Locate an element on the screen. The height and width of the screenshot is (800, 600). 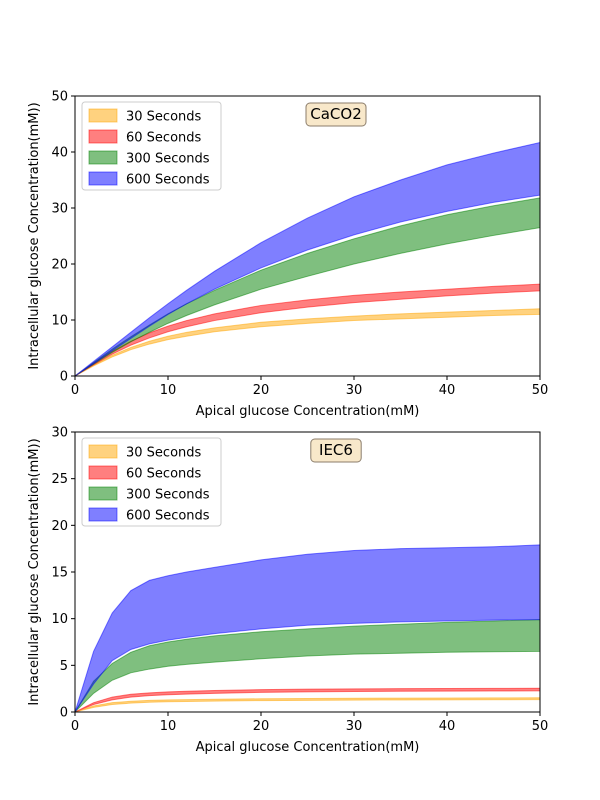
chart-title-text: CaCO2 is located at coordinates (336, 114).